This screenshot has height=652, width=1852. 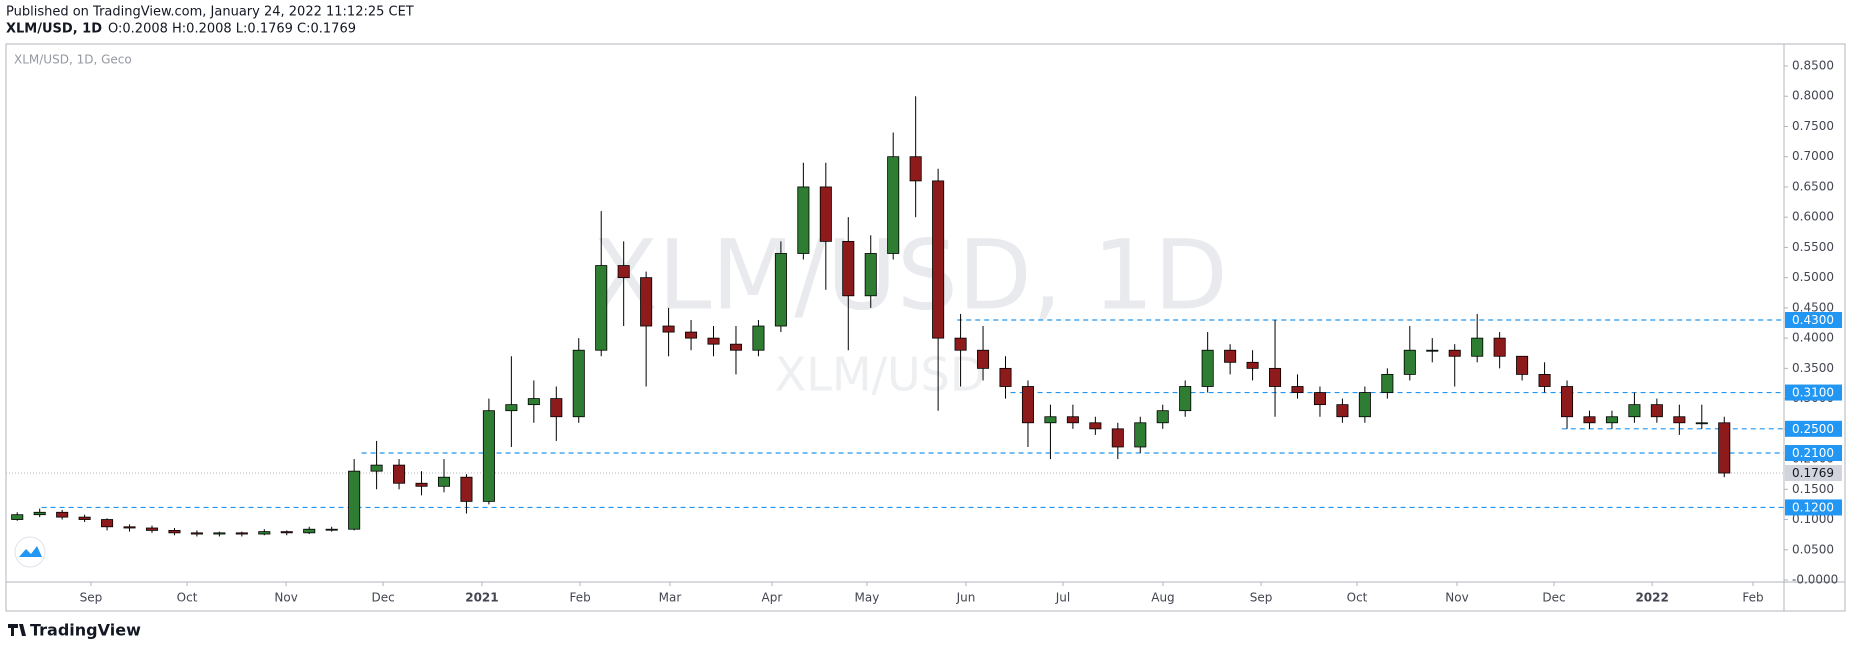 What do you see at coordinates (1813, 217) in the screenshot?
I see `y-tick-label: 0.6000` at bounding box center [1813, 217].